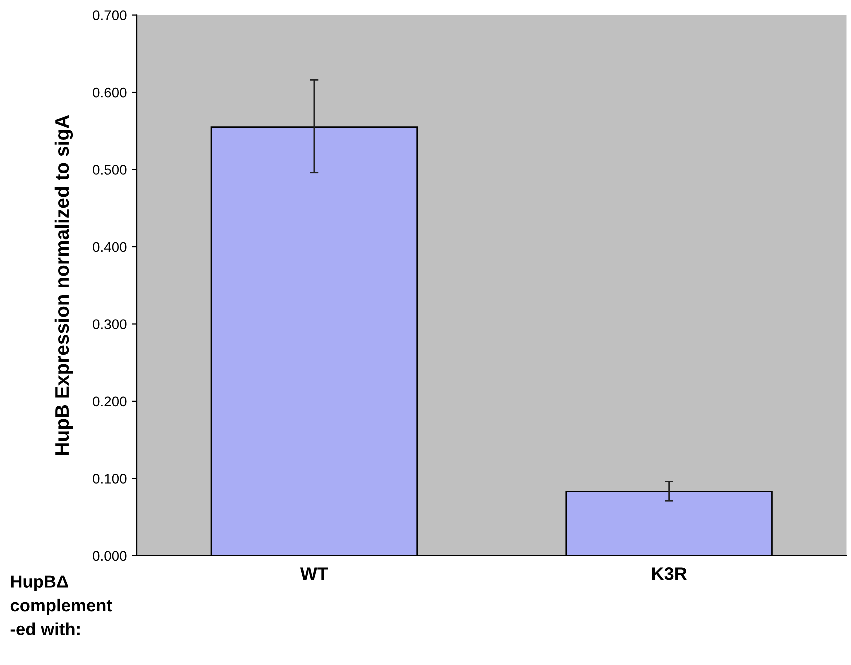  Describe the element at coordinates (110, 556) in the screenshot. I see `y-tick-label: 0.000` at that location.